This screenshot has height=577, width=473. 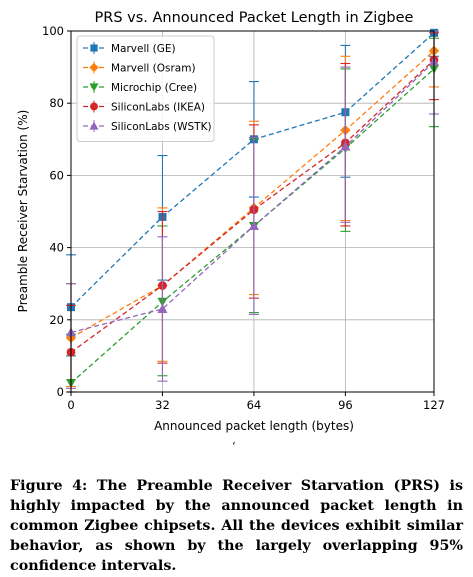 What do you see at coordinates (154, 88) in the screenshot?
I see `legend-label: Microchip (Cree)` at bounding box center [154, 88].